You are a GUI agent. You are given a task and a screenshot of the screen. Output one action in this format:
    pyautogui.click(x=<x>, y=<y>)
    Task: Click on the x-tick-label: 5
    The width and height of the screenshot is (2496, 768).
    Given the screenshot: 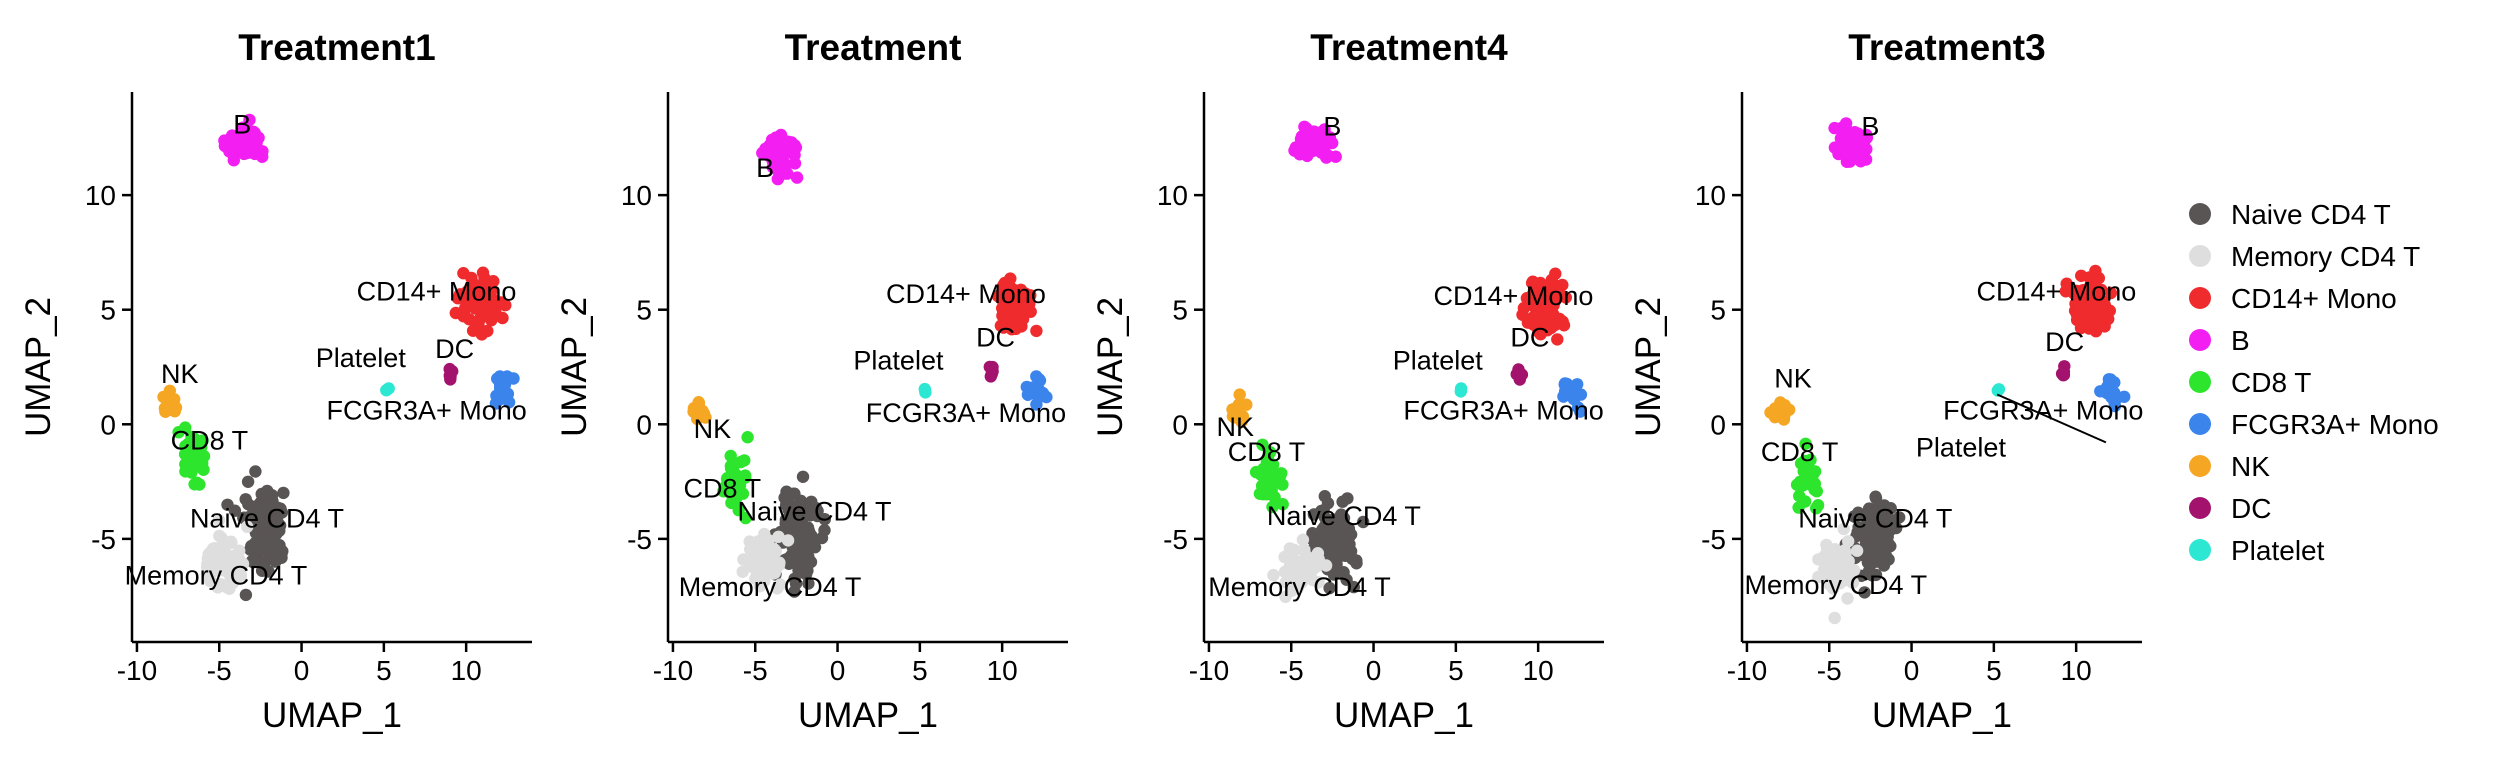 What is the action you would take?
    pyautogui.click(x=1456, y=670)
    